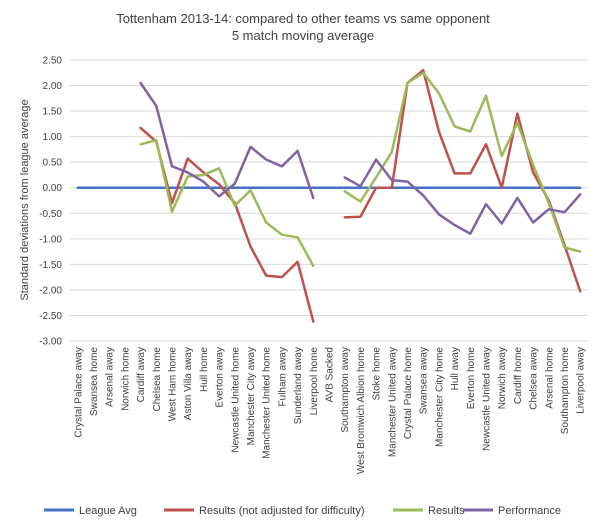 The image size is (606, 531). Describe the element at coordinates (267, 403) in the screenshot. I see `x-category-label: Manchester United home` at that location.